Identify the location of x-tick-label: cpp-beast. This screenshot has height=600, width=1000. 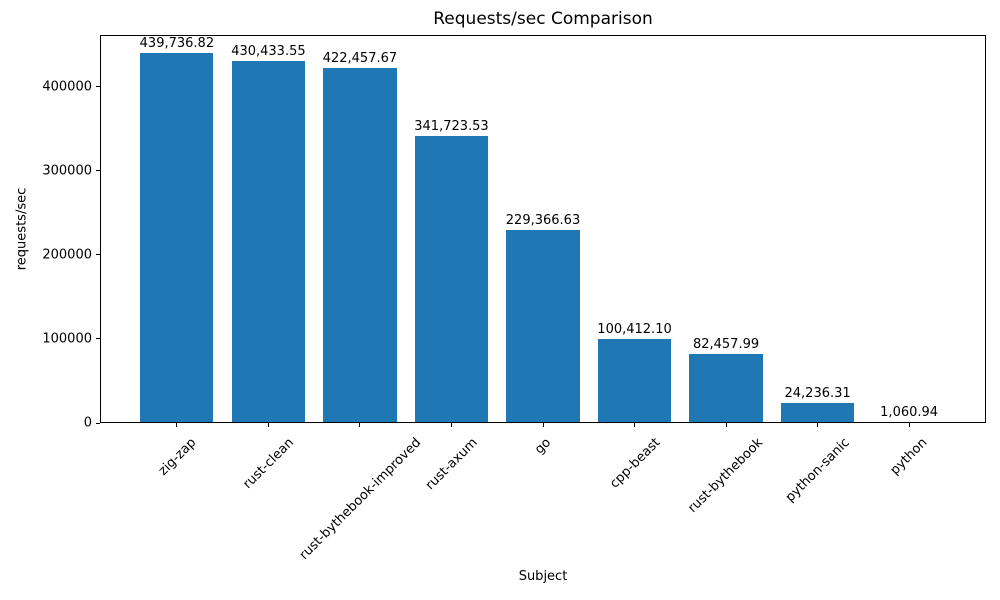
(634, 463).